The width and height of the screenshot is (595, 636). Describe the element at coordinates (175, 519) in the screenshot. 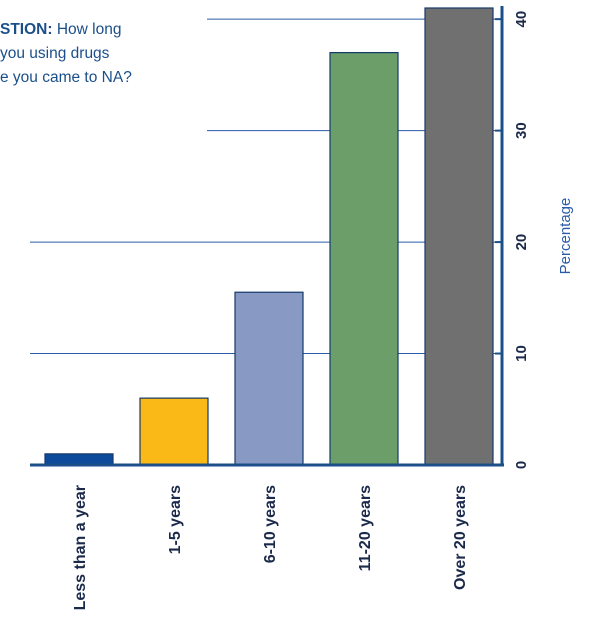

I see `category-label-1: 1-5 years` at that location.